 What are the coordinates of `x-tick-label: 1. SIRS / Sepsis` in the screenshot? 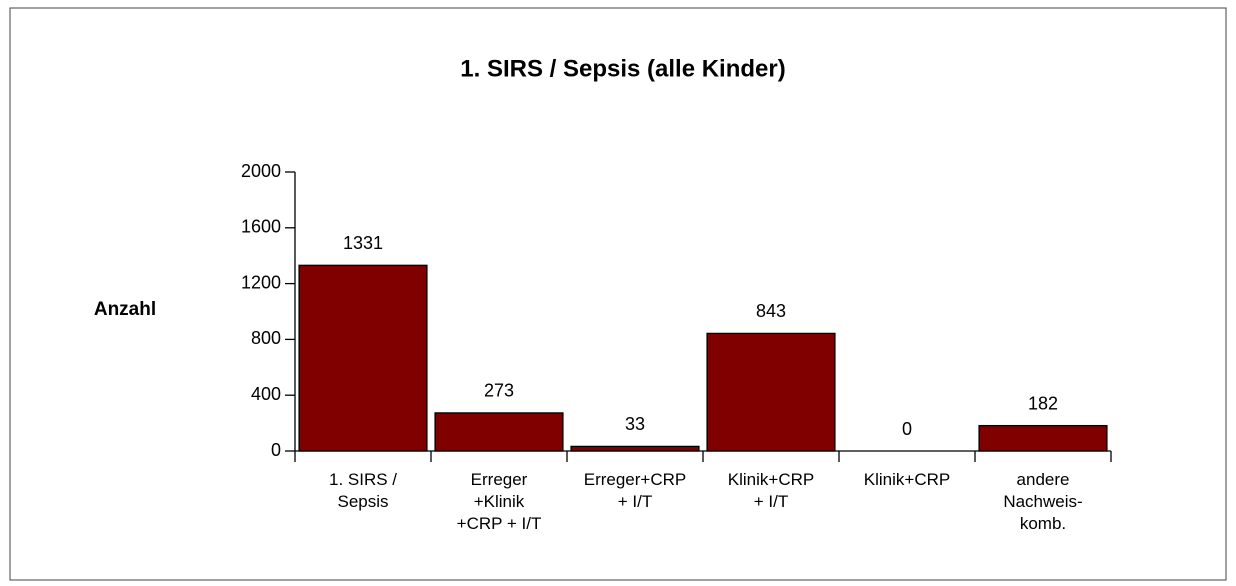 It's located at (363, 490).